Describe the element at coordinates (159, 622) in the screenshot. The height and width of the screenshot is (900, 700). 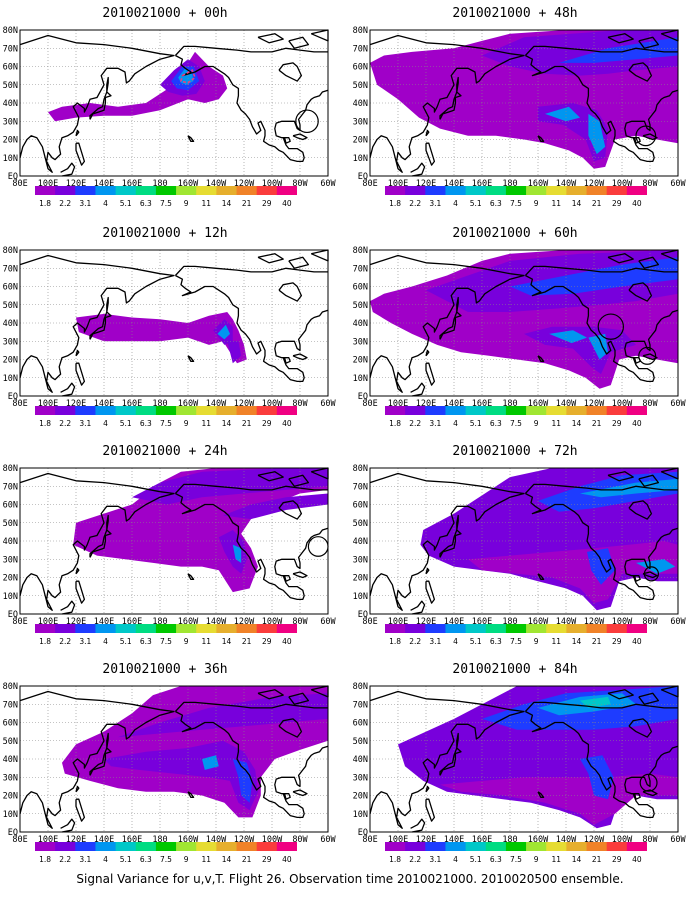
I see `lon-tick-label: 180` at that location.